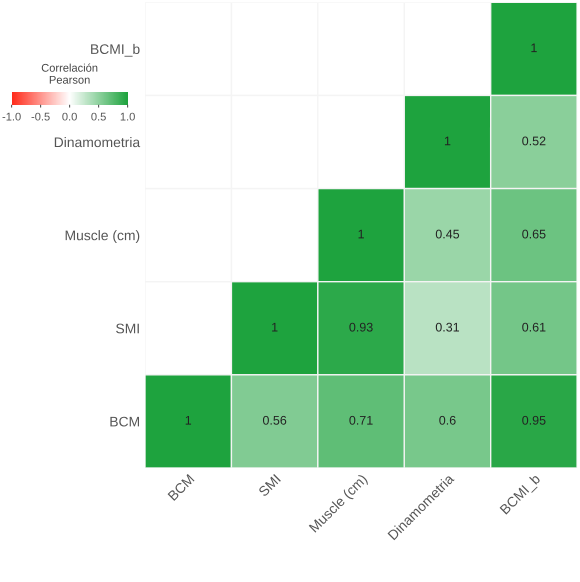 The width and height of the screenshot is (580, 582). What do you see at coordinates (447, 420) in the screenshot?
I see `data-label: 0.6` at bounding box center [447, 420].